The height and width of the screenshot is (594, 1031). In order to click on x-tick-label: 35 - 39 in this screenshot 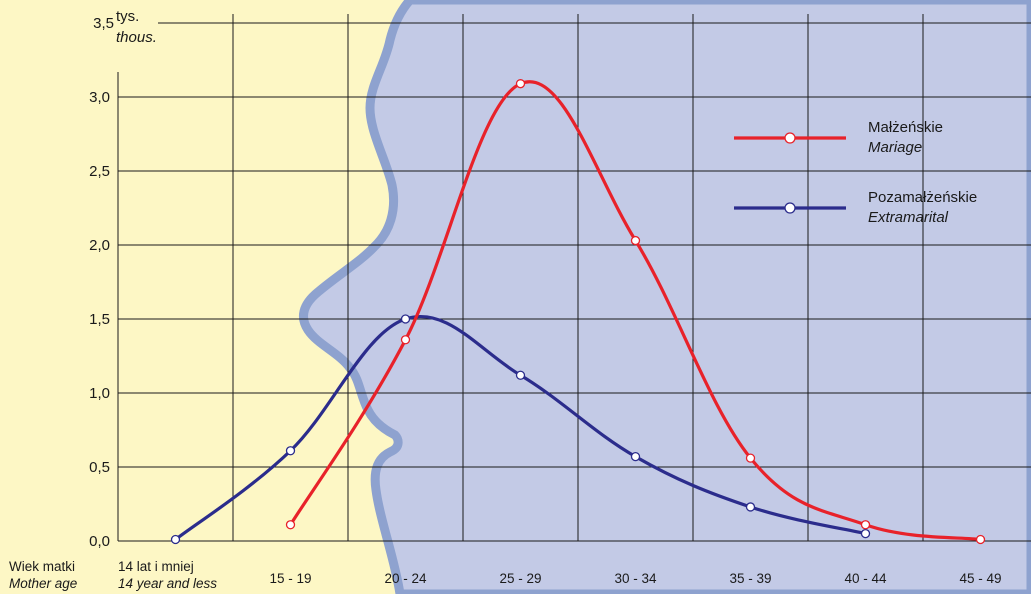, I will do `click(750, 578)`.